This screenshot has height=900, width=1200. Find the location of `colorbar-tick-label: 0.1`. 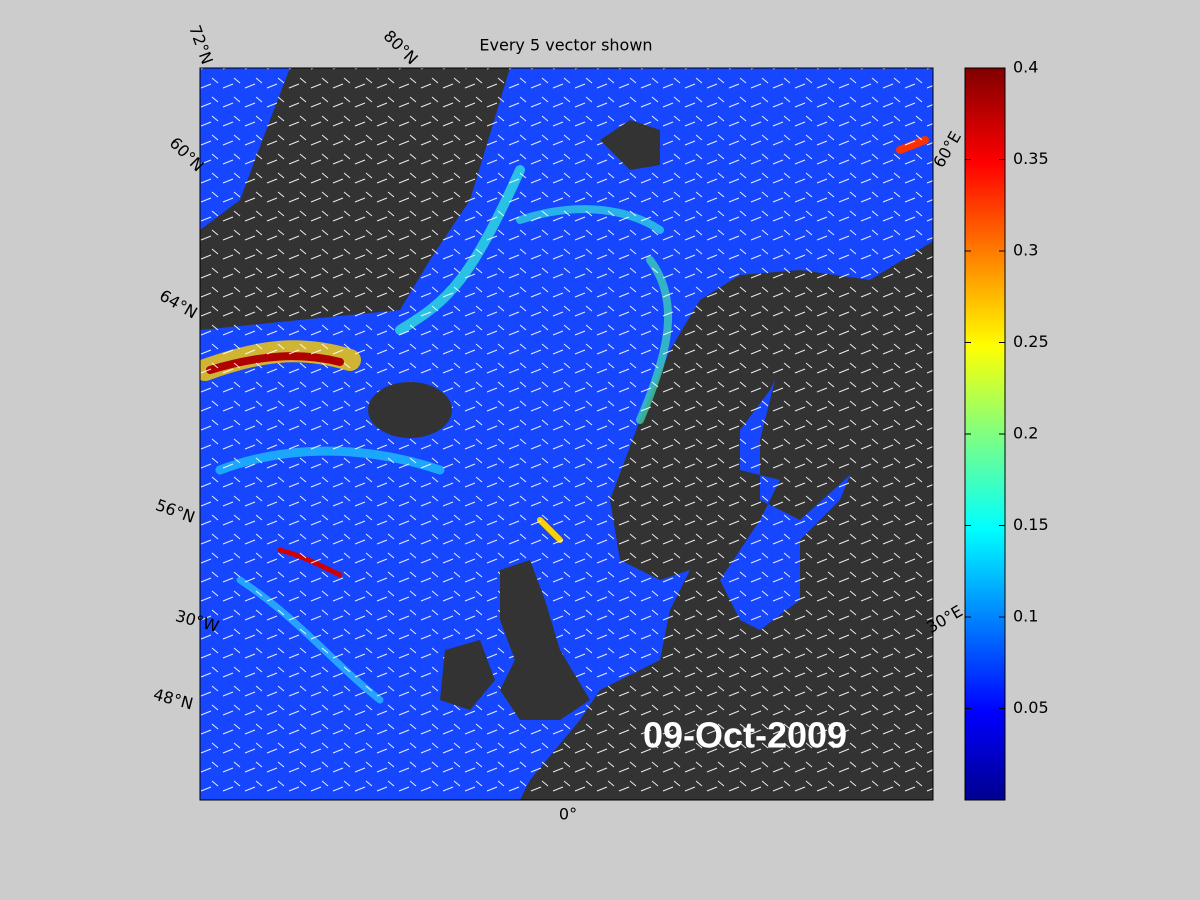

colorbar-tick-label: 0.1 is located at coordinates (1025, 616).